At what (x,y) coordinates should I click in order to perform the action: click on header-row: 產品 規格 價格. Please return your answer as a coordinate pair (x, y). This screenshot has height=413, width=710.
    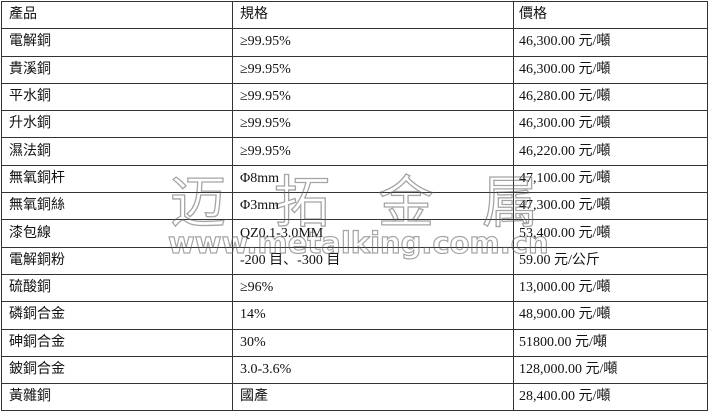
    Looking at the image, I should click on (354, 15).